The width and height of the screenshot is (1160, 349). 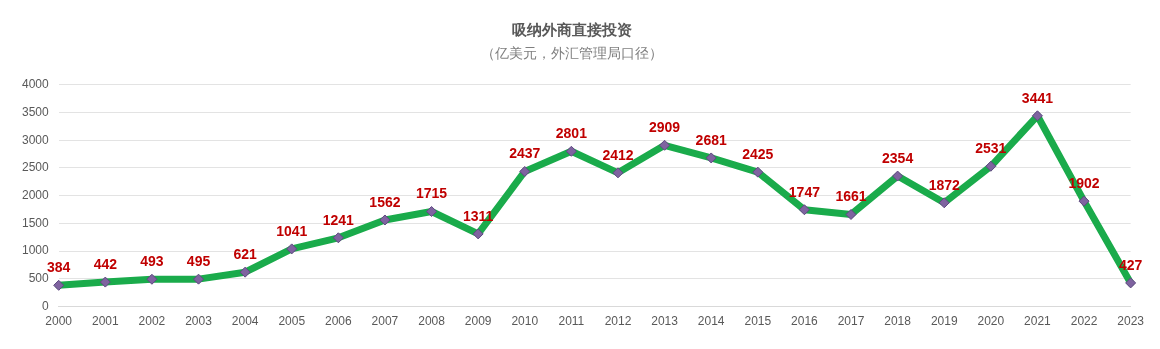 I want to click on data-label: 2412, so click(x=618, y=154).